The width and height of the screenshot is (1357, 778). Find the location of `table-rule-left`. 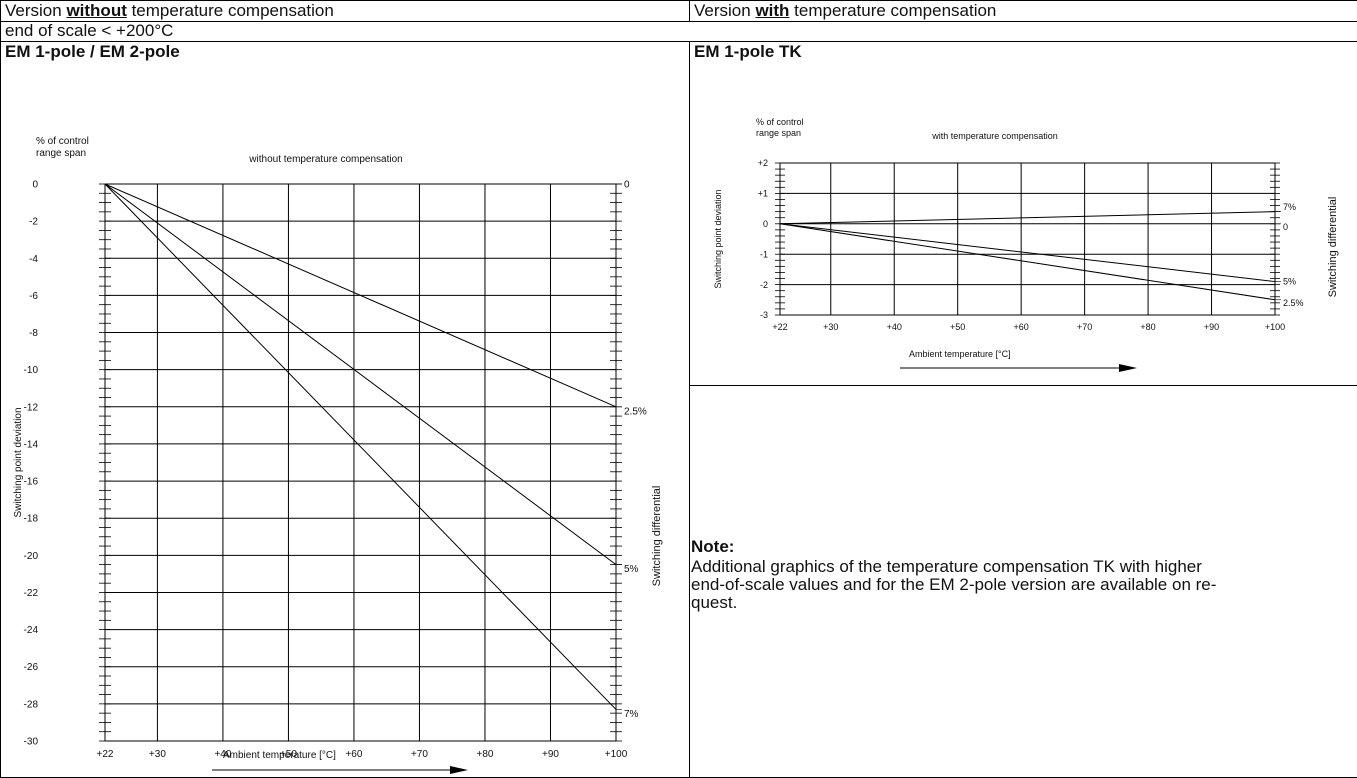

table-rule-left is located at coordinates (0, 389).